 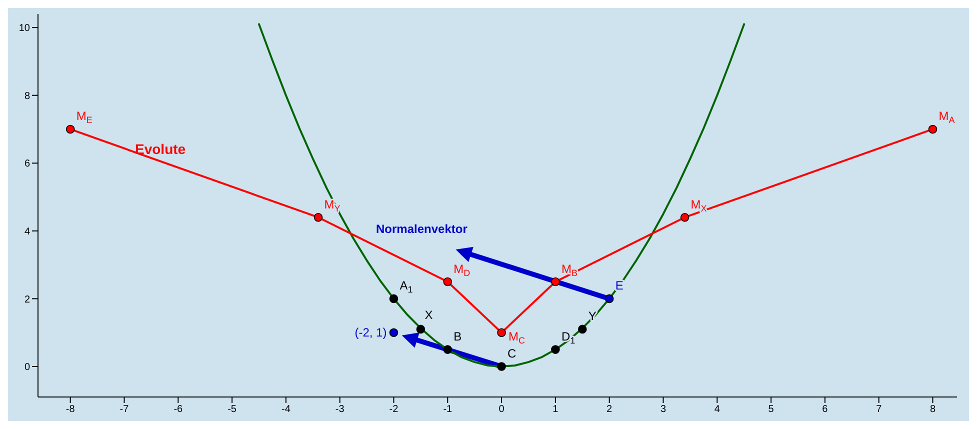 What do you see at coordinates (27, 96) in the screenshot?
I see `y-tick-label: 8` at bounding box center [27, 96].